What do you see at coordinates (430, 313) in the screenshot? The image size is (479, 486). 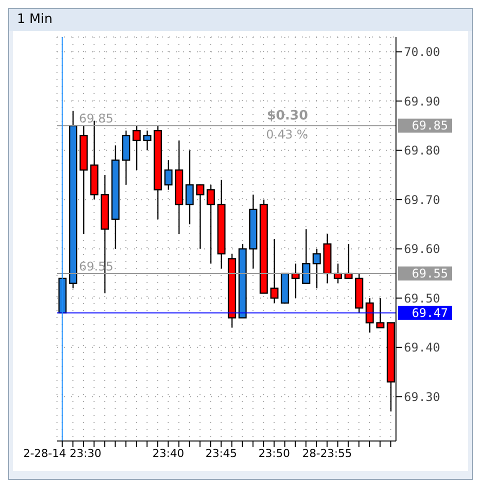 I see `ref-line-label: 69.47` at bounding box center [430, 313].